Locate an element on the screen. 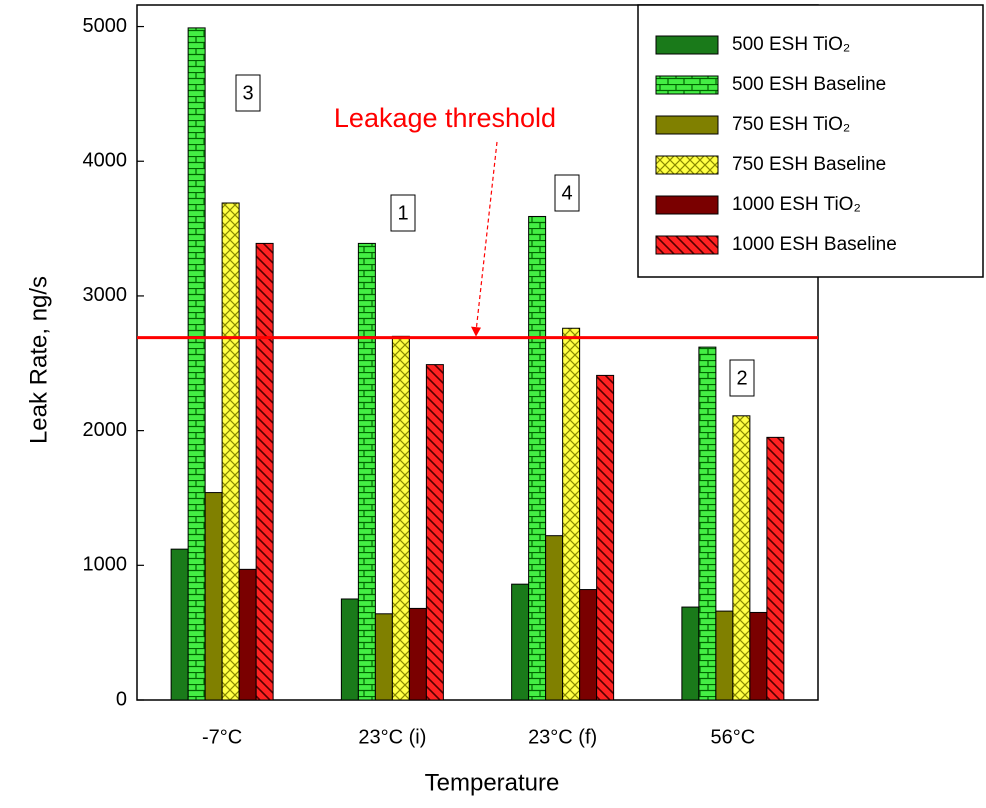 The height and width of the screenshot is (808, 986). legend-label: 750 ESH Baseline is located at coordinates (809, 164).